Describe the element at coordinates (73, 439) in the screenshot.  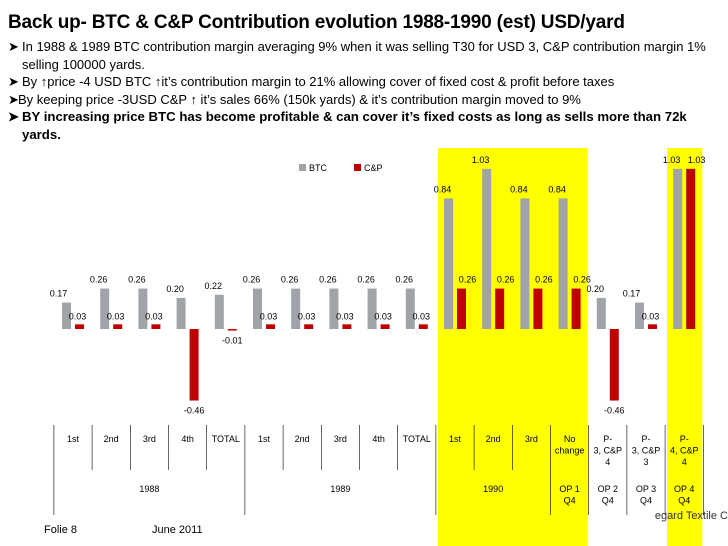
I see `category-label-0-0: 1st` at that location.